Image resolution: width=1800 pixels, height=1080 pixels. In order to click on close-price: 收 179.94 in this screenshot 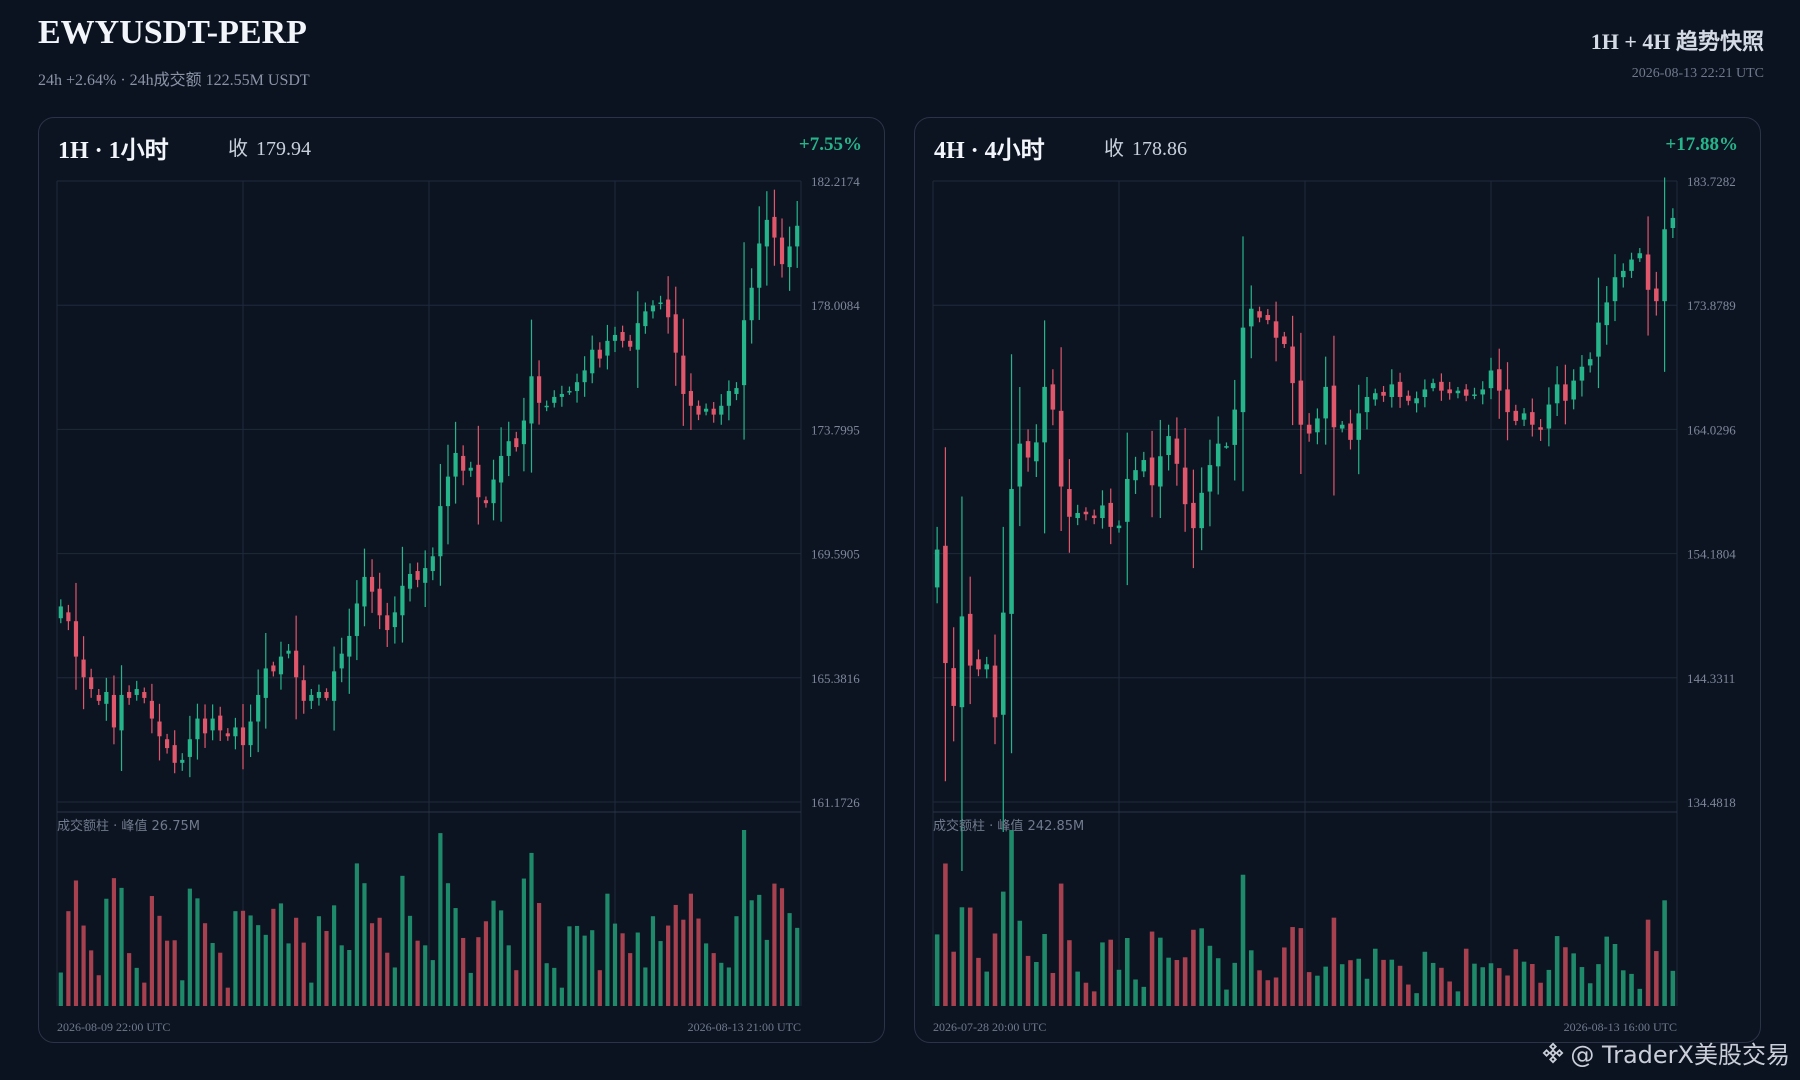, I will do `click(269, 146)`.